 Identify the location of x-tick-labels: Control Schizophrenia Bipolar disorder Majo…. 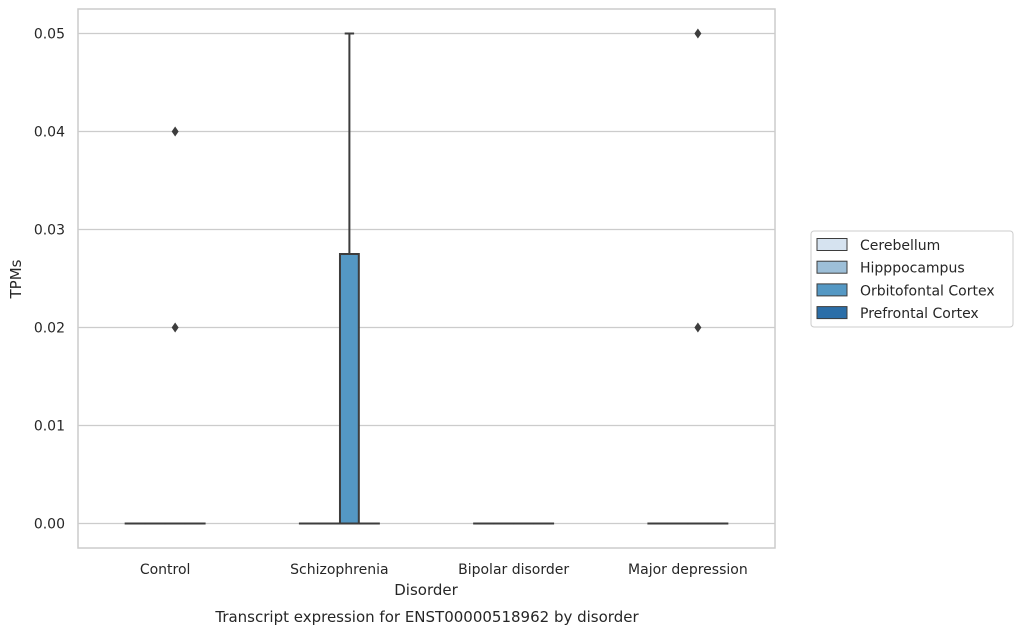
(444, 570).